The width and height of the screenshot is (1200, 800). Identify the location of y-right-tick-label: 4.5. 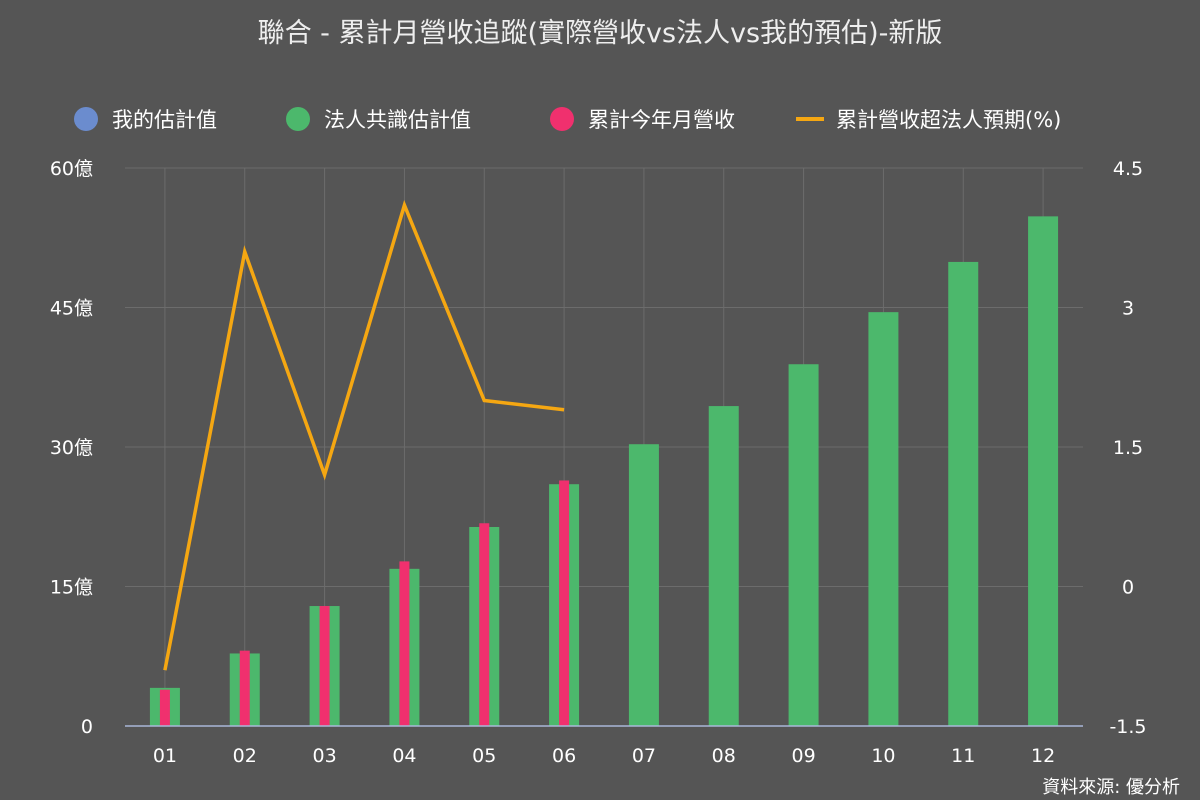
(1128, 169).